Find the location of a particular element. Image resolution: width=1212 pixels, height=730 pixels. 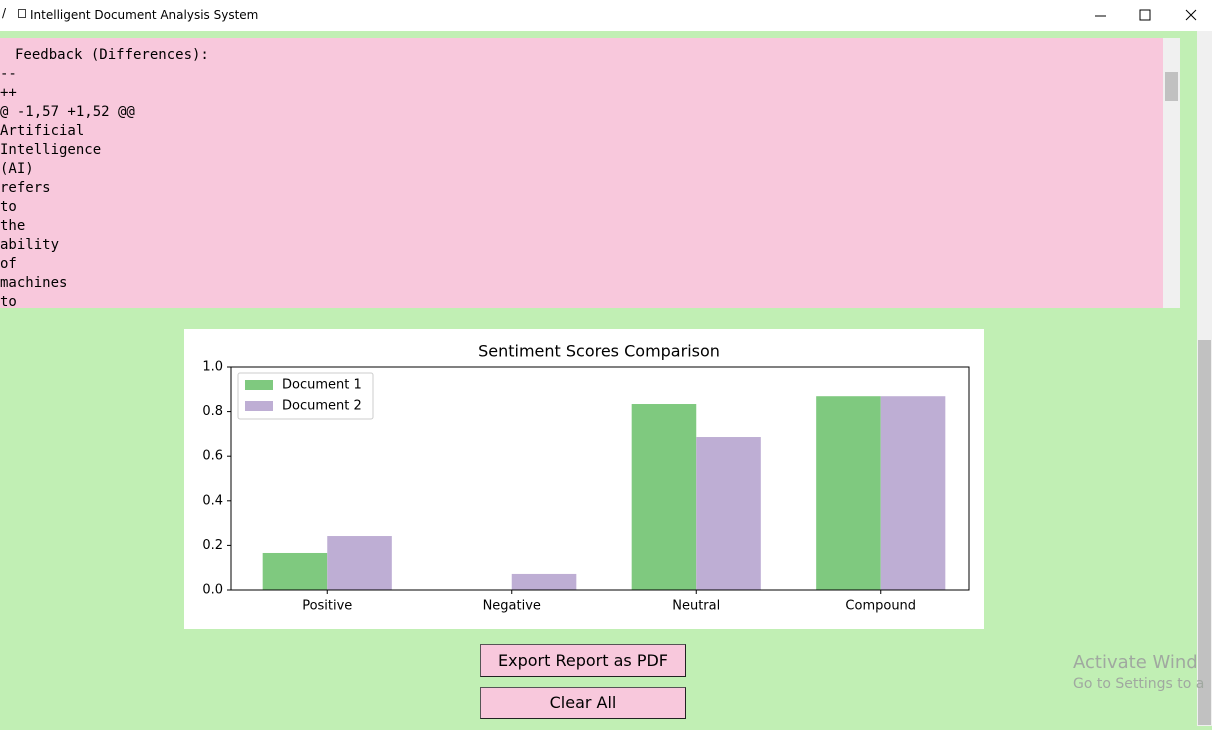

feedback-line: Intelligence is located at coordinates (51, 150).